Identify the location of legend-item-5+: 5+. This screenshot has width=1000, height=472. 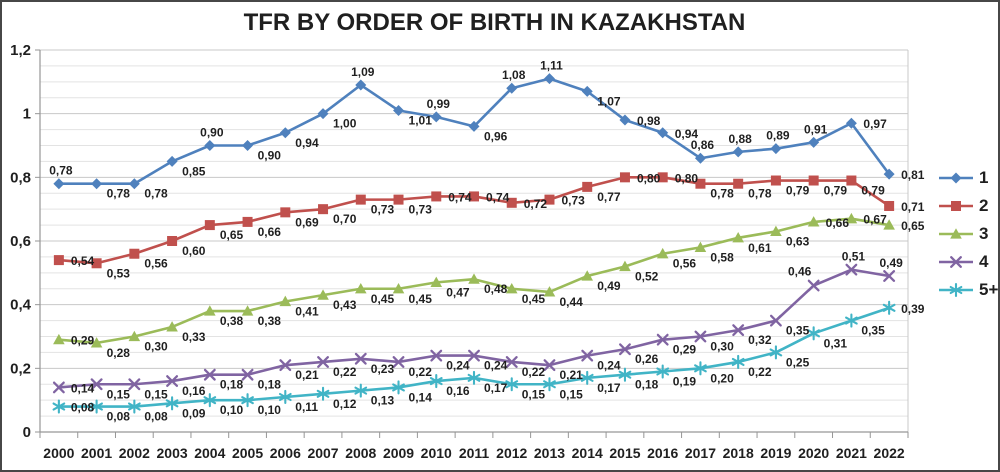
(968, 289).